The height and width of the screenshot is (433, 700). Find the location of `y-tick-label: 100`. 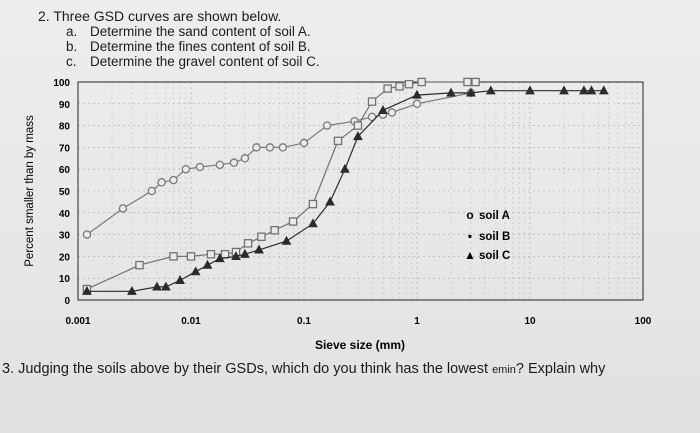

y-tick-label: 100 is located at coordinates (61, 83).